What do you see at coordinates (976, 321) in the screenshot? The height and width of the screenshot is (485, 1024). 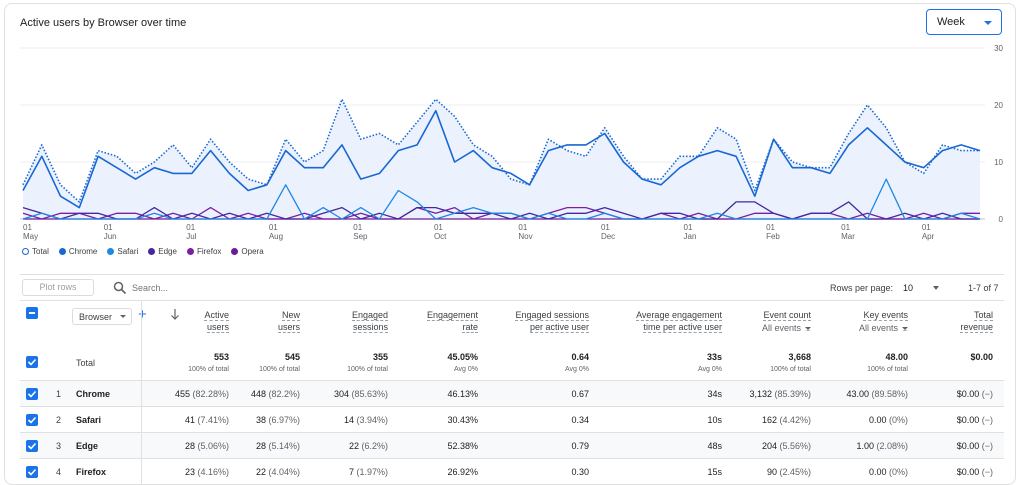 I see `column-header: Total revenue` at bounding box center [976, 321].